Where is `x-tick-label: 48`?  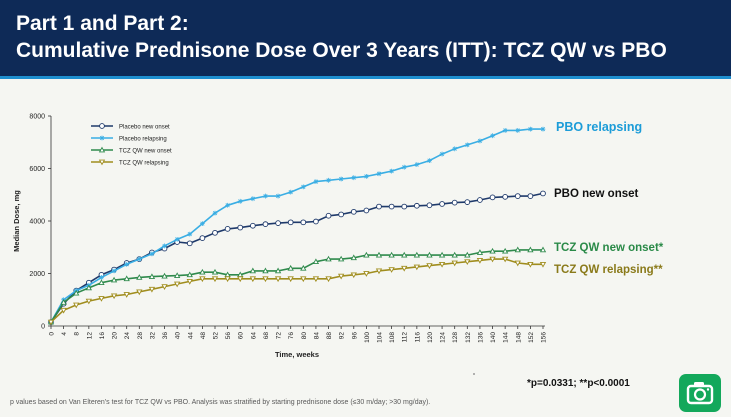 x-tick-label: 48 is located at coordinates (203, 336).